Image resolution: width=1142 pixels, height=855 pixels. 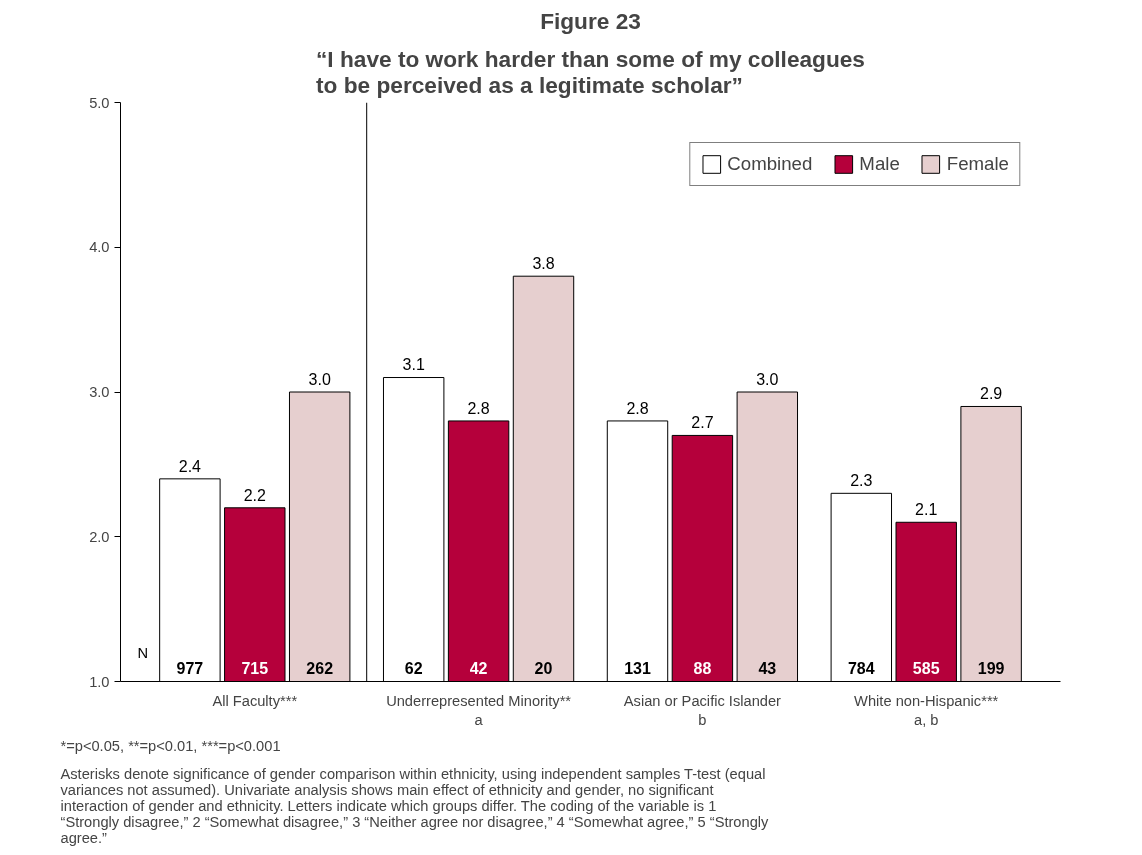 I want to click on annotation: N, so click(x=143, y=652).